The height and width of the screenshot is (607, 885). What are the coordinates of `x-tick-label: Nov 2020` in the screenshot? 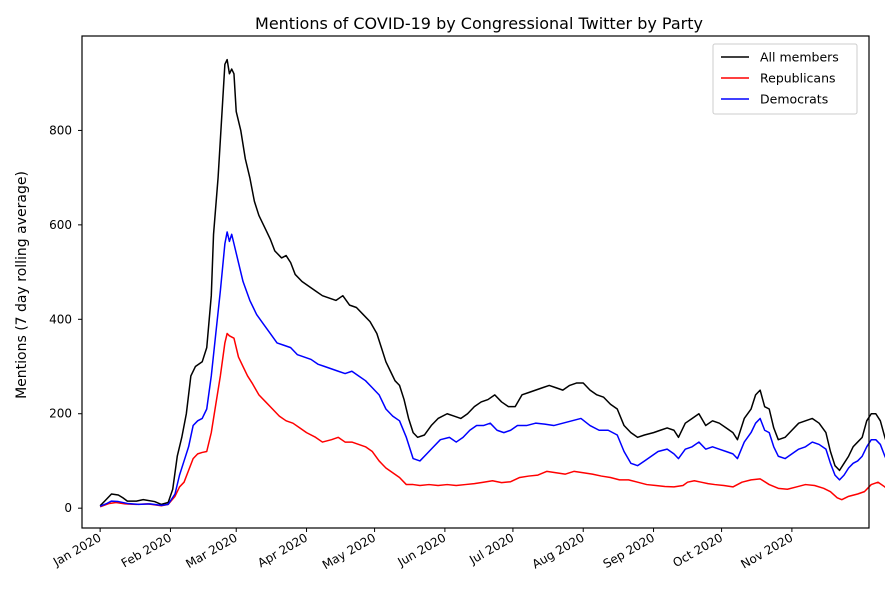 It's located at (766, 550).